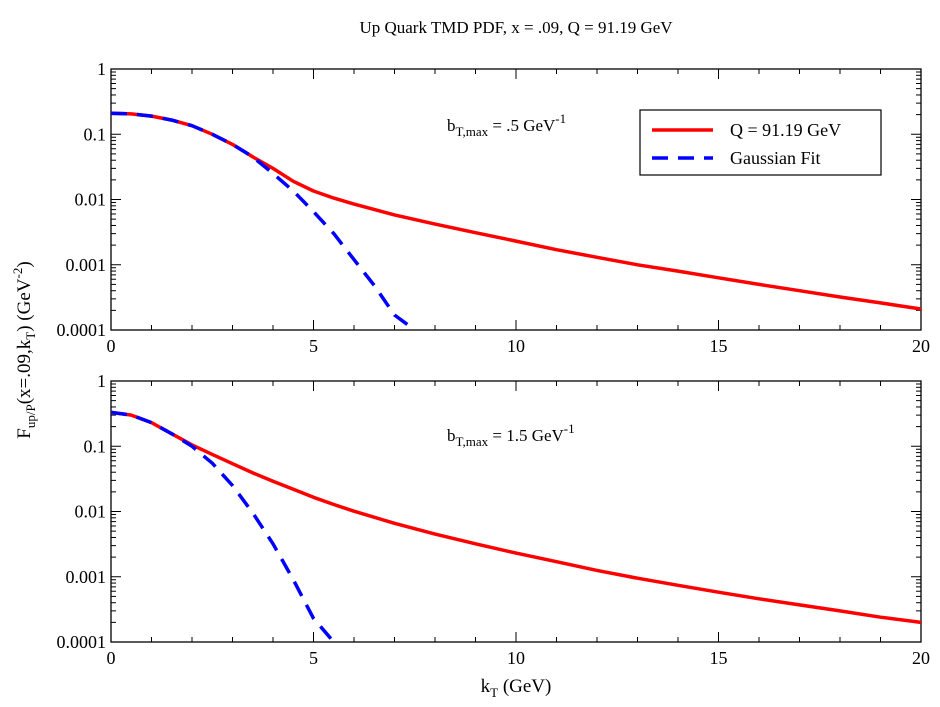 This screenshot has width=940, height=707. Describe the element at coordinates (30, 416) in the screenshot. I see `y-axis-label-subscript: up/P` at that location.